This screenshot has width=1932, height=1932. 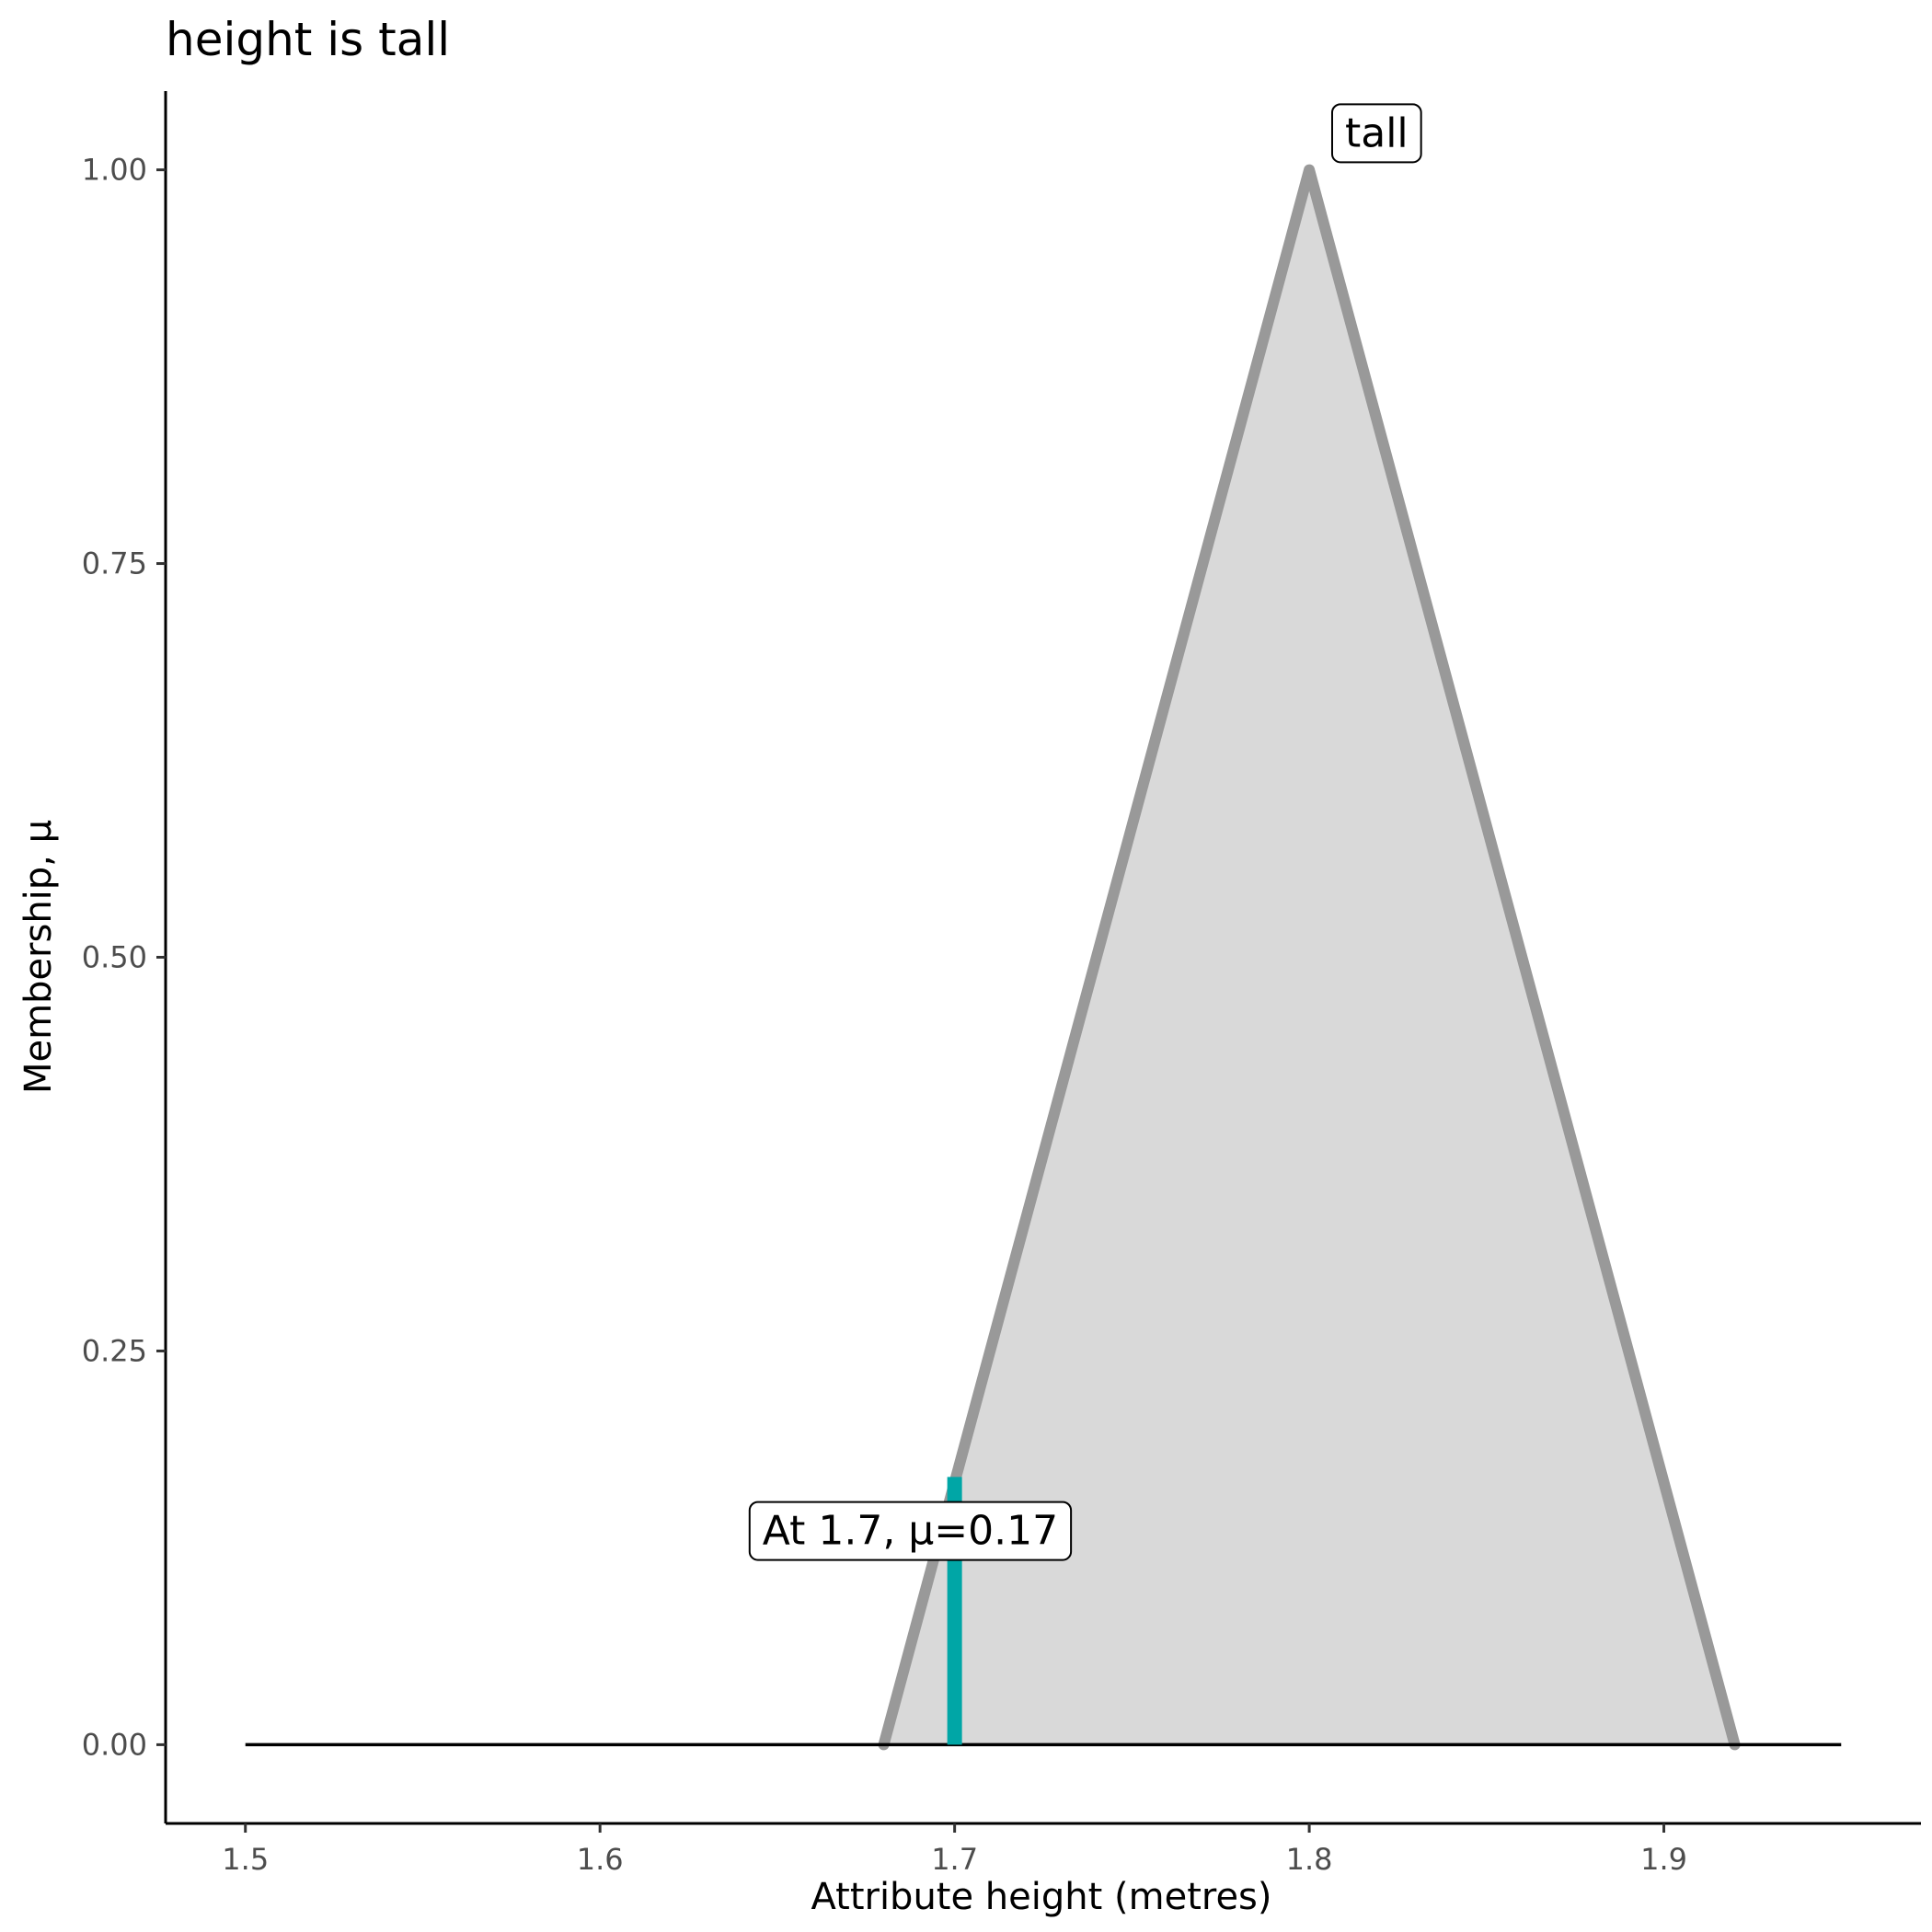 I want to click on annotation-tall-label: tall, so click(x=1376, y=133).